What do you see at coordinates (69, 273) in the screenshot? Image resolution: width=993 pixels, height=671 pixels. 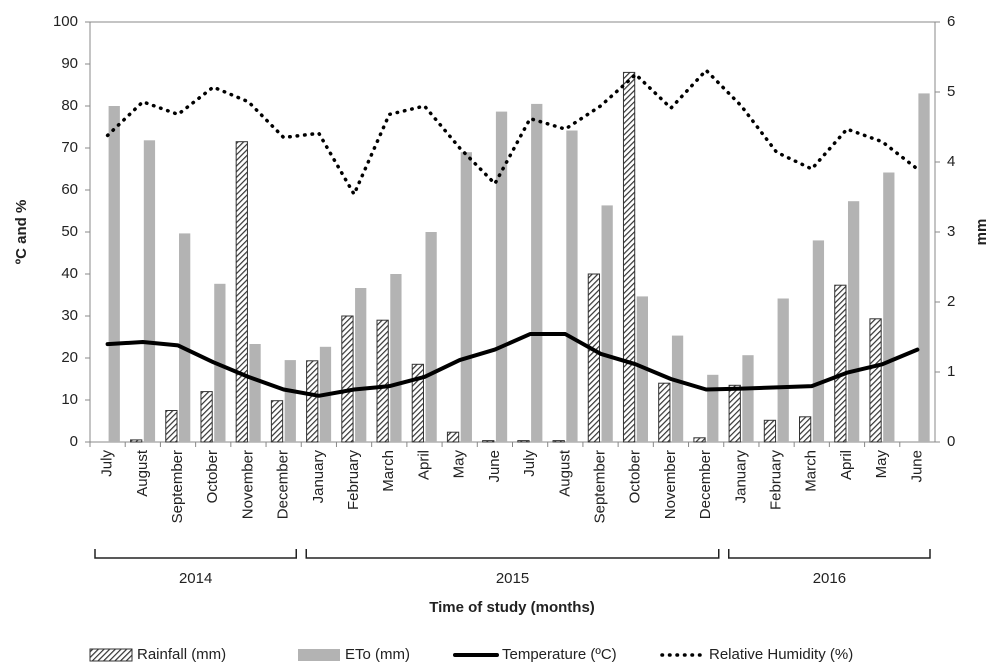 I see `y-tick-label: 40` at bounding box center [69, 273].